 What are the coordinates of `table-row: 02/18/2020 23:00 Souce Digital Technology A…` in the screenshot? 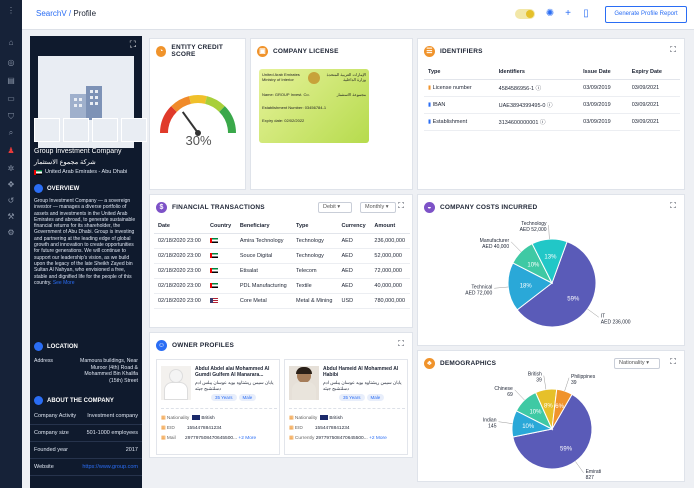 It's located at (282, 256).